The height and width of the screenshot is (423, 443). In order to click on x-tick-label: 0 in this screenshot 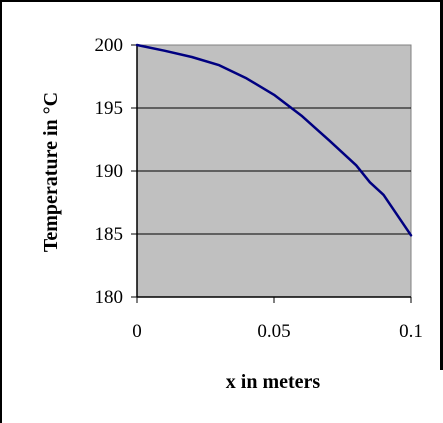, I will do `click(137, 331)`.